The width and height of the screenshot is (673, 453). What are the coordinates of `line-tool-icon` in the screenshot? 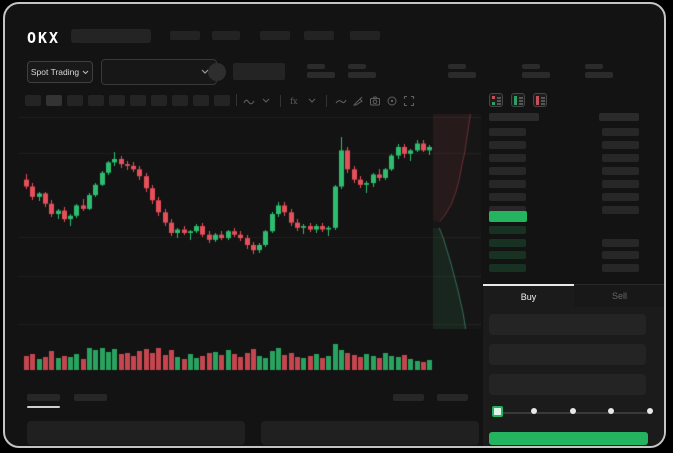 It's located at (341, 101).